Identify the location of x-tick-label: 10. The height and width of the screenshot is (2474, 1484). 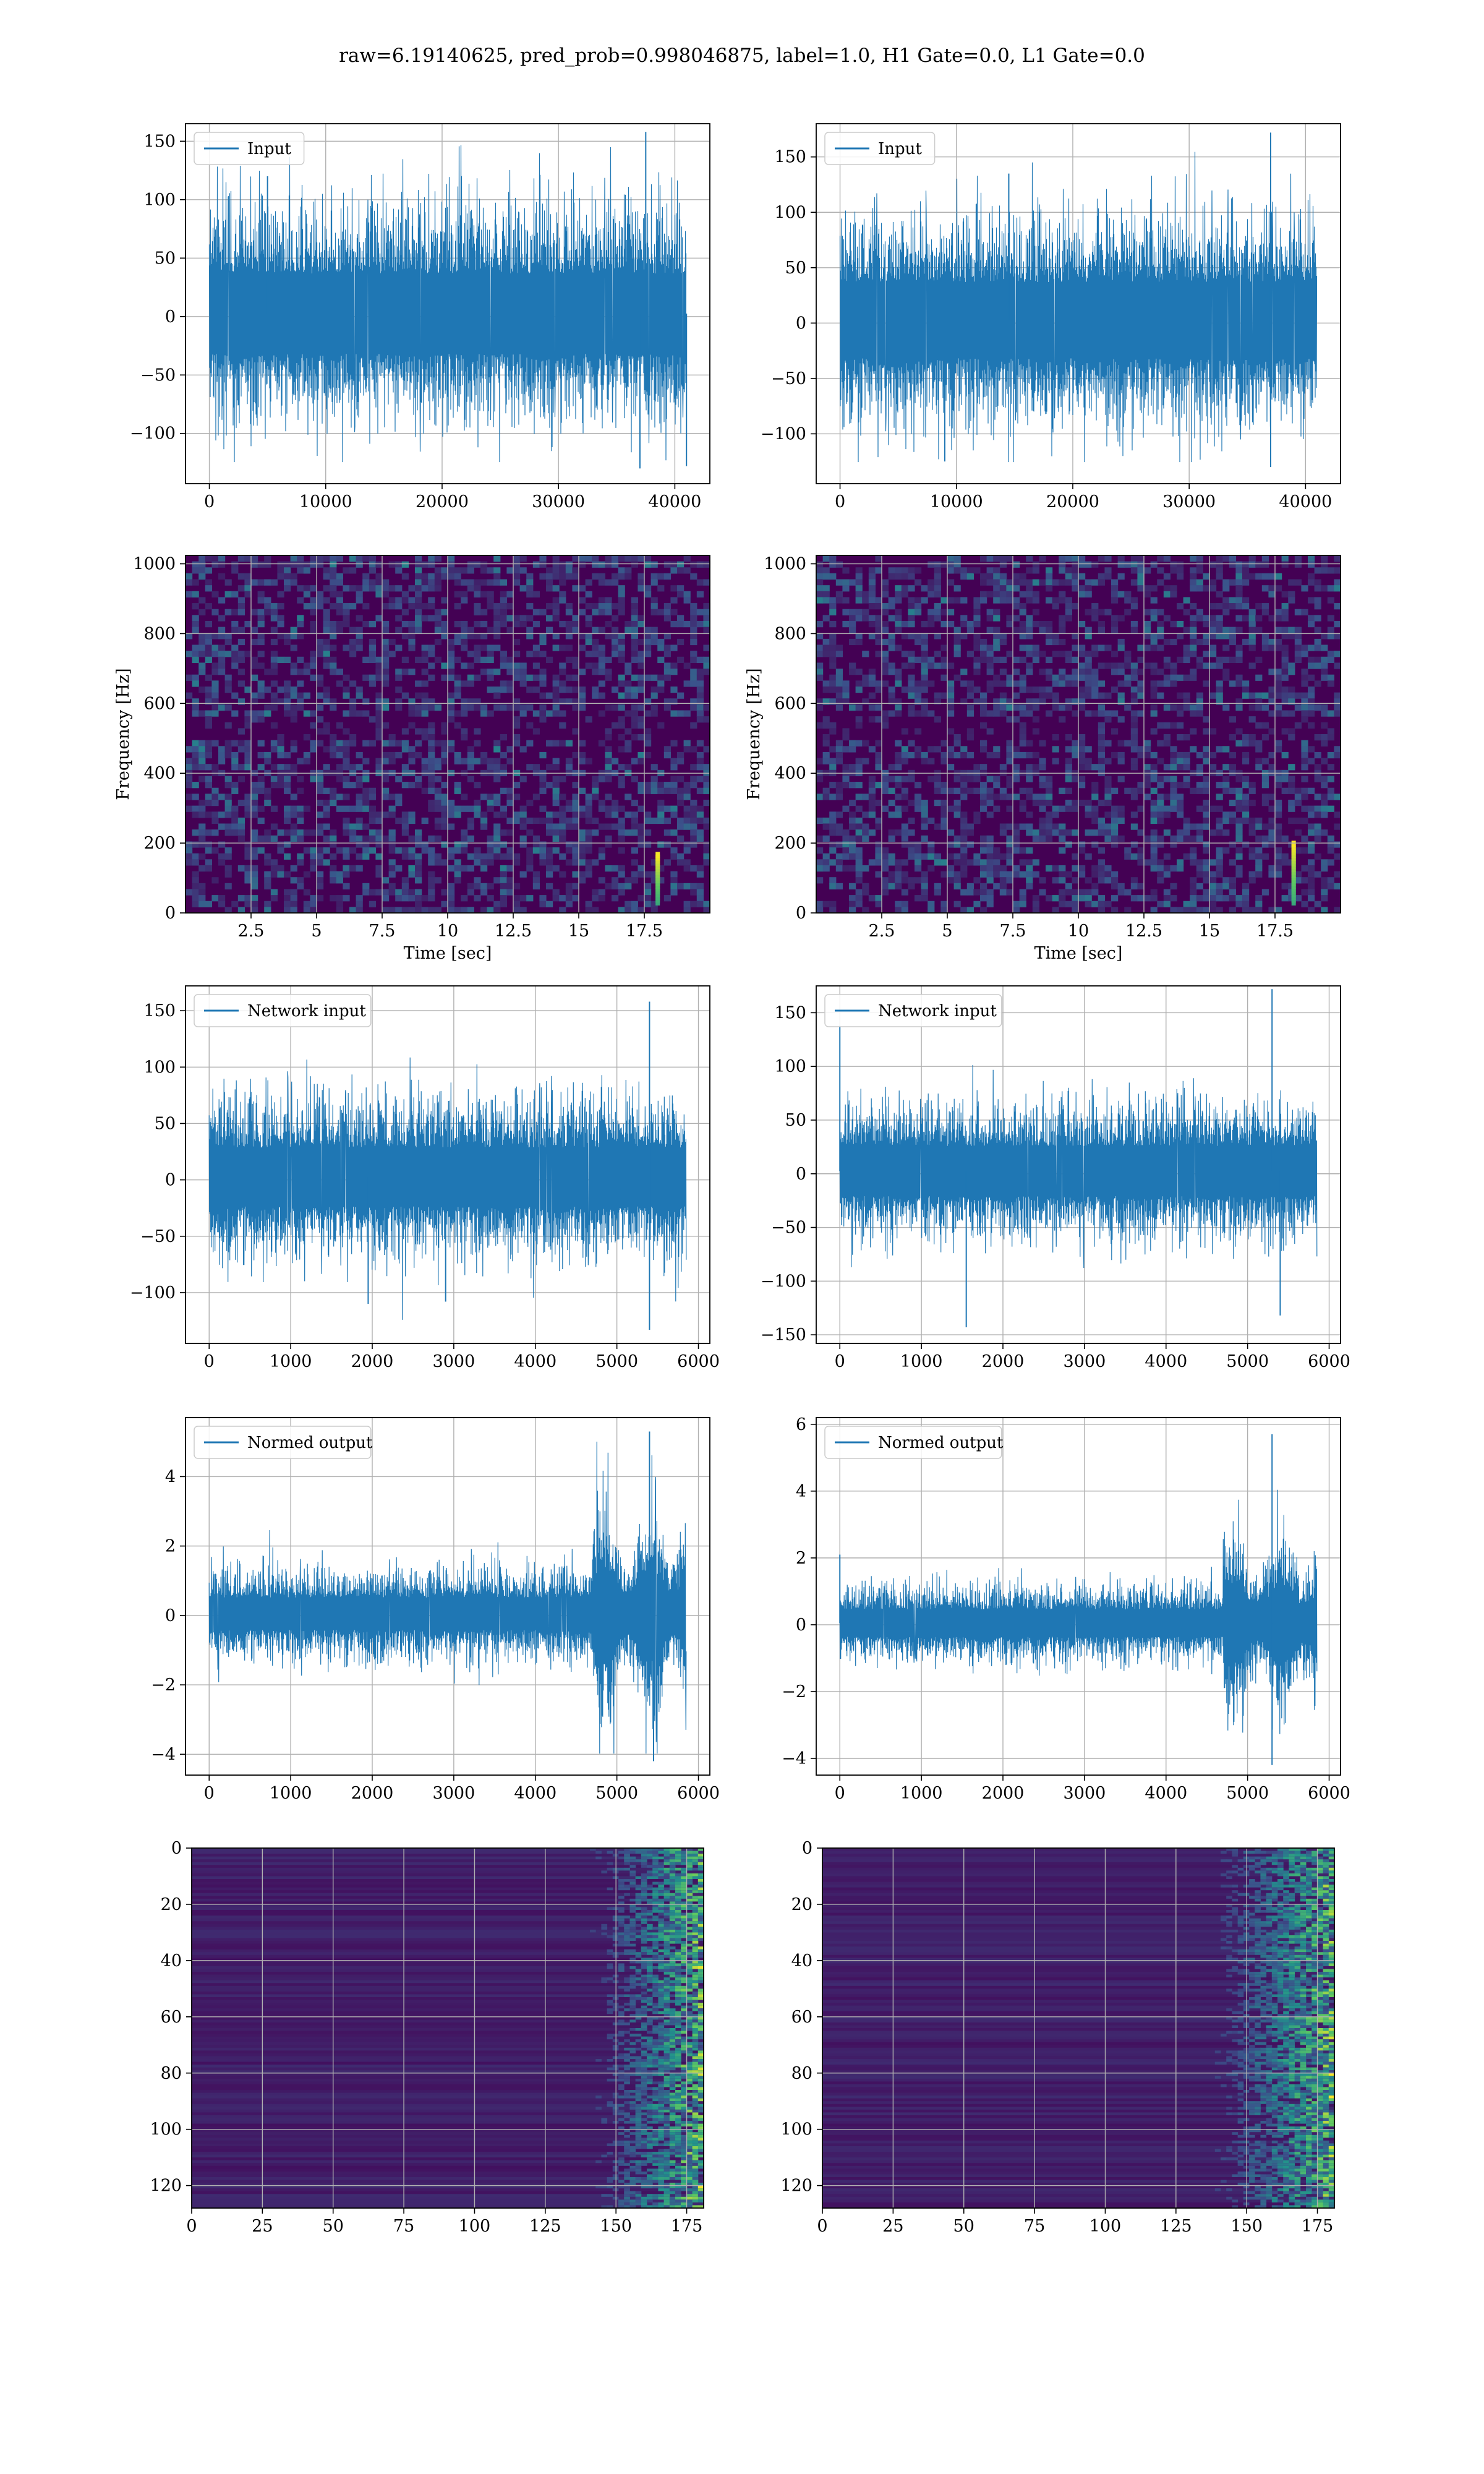
(447, 931).